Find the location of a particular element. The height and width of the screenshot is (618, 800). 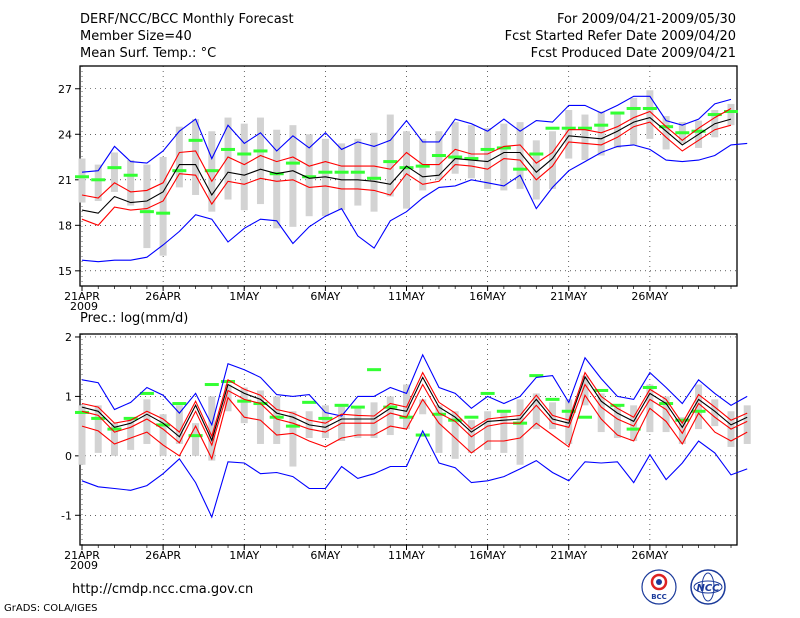

prec-year-label: 2009 is located at coordinates (84, 565).